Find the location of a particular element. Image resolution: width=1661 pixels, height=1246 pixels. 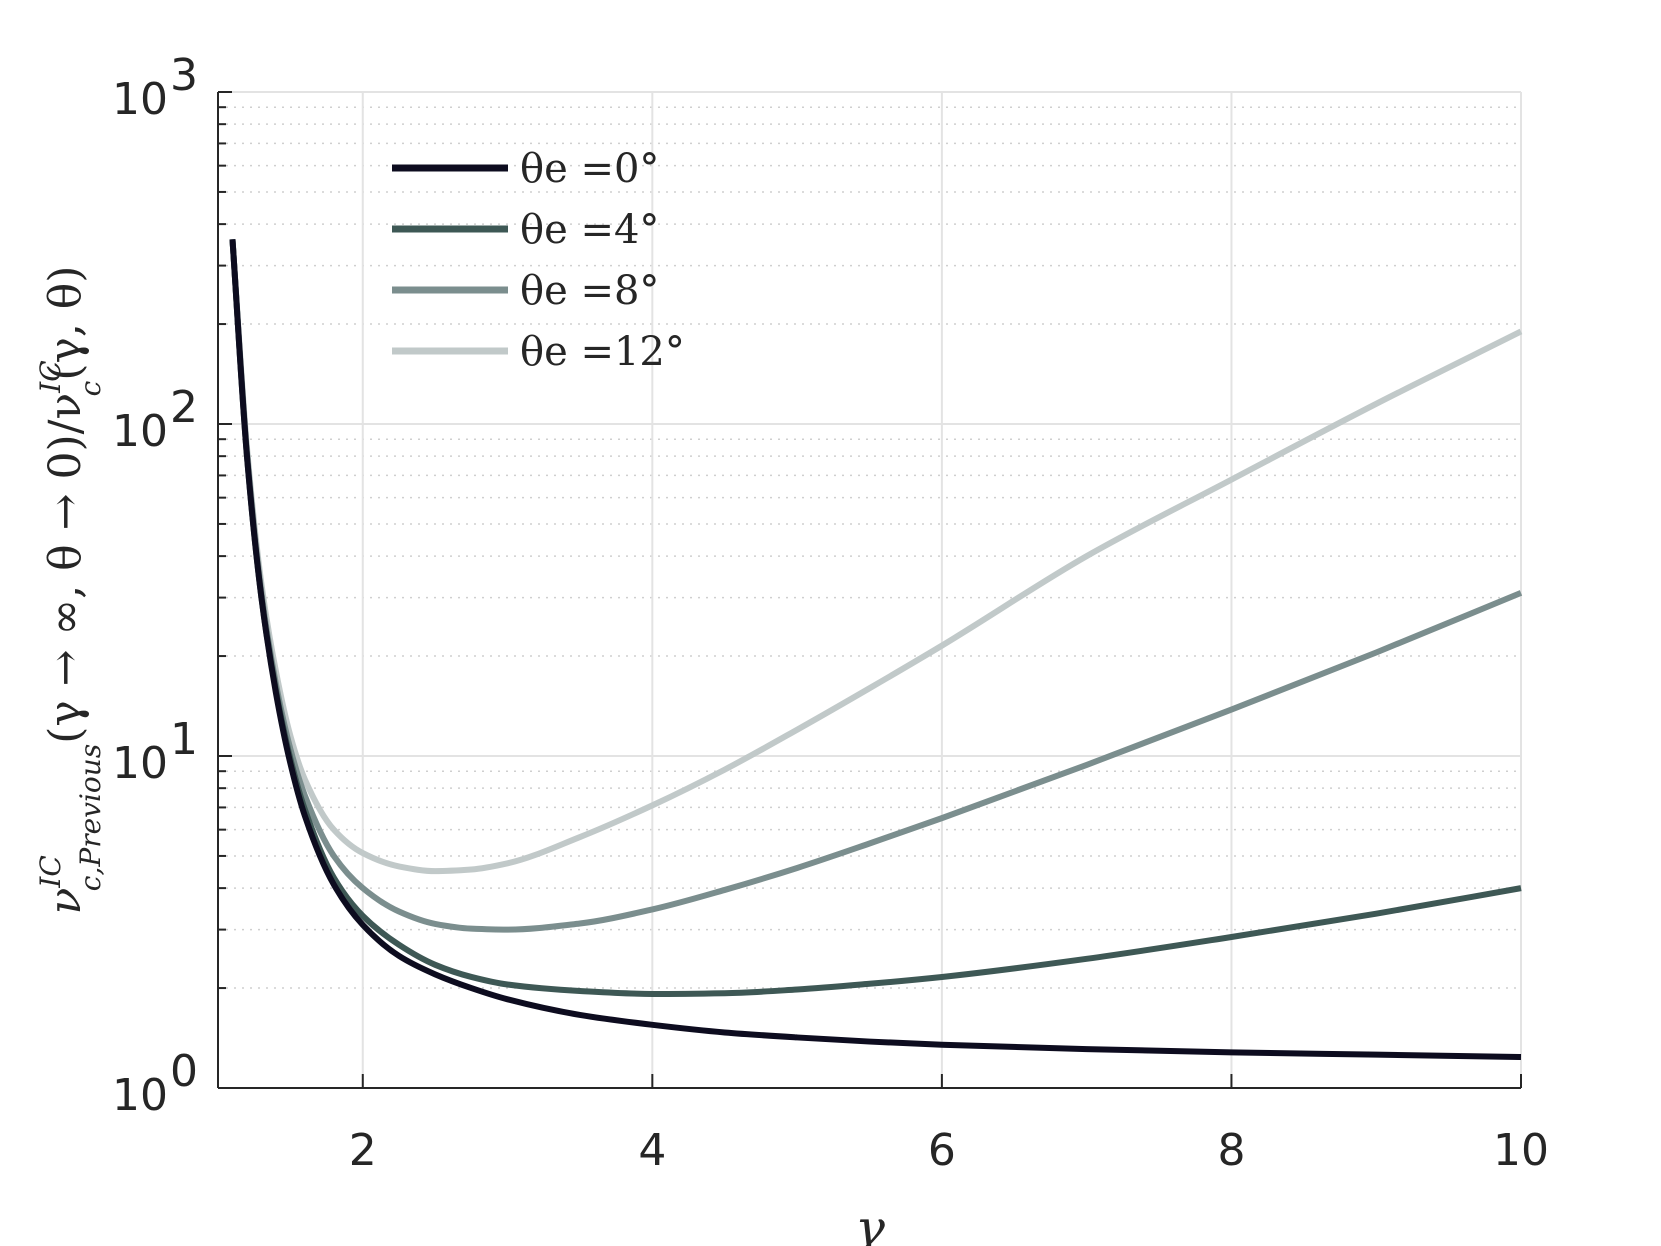

y-tick-label-exponent: 1 is located at coordinates (184, 739).